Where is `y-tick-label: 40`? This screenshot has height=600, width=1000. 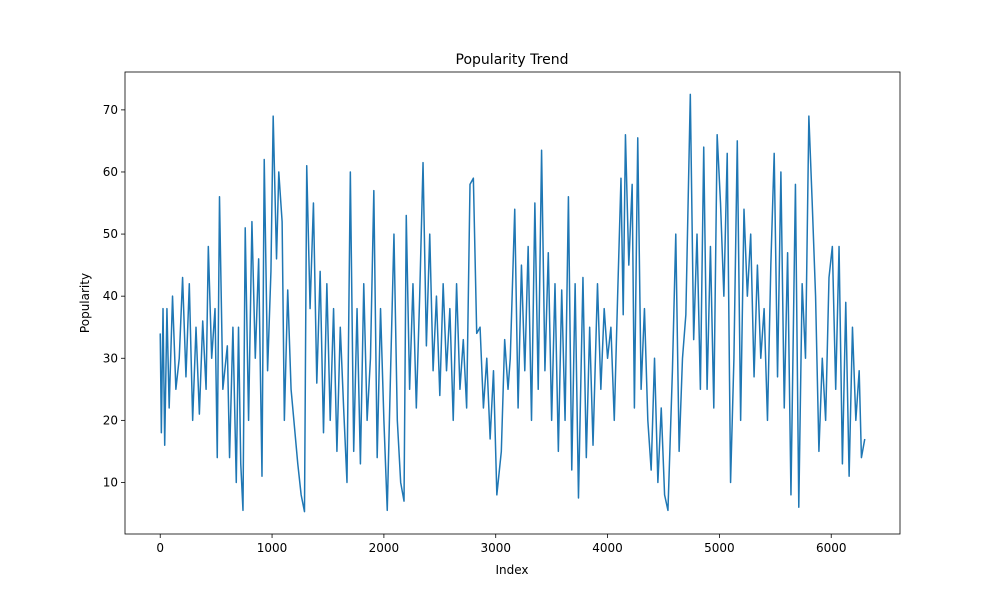
y-tick-label: 40 is located at coordinates (110, 296).